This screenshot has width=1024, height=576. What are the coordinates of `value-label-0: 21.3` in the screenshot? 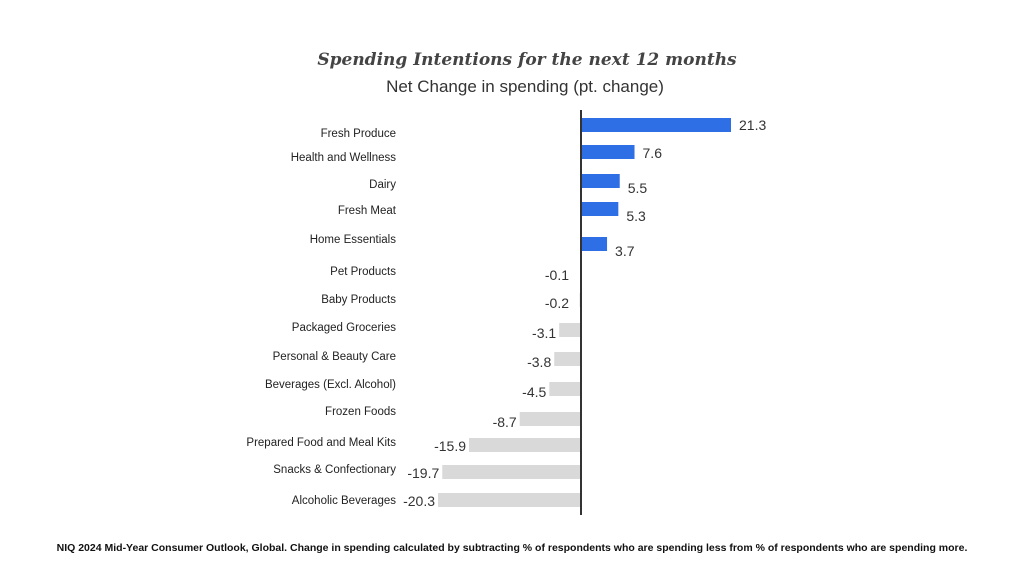 It's located at (752, 125).